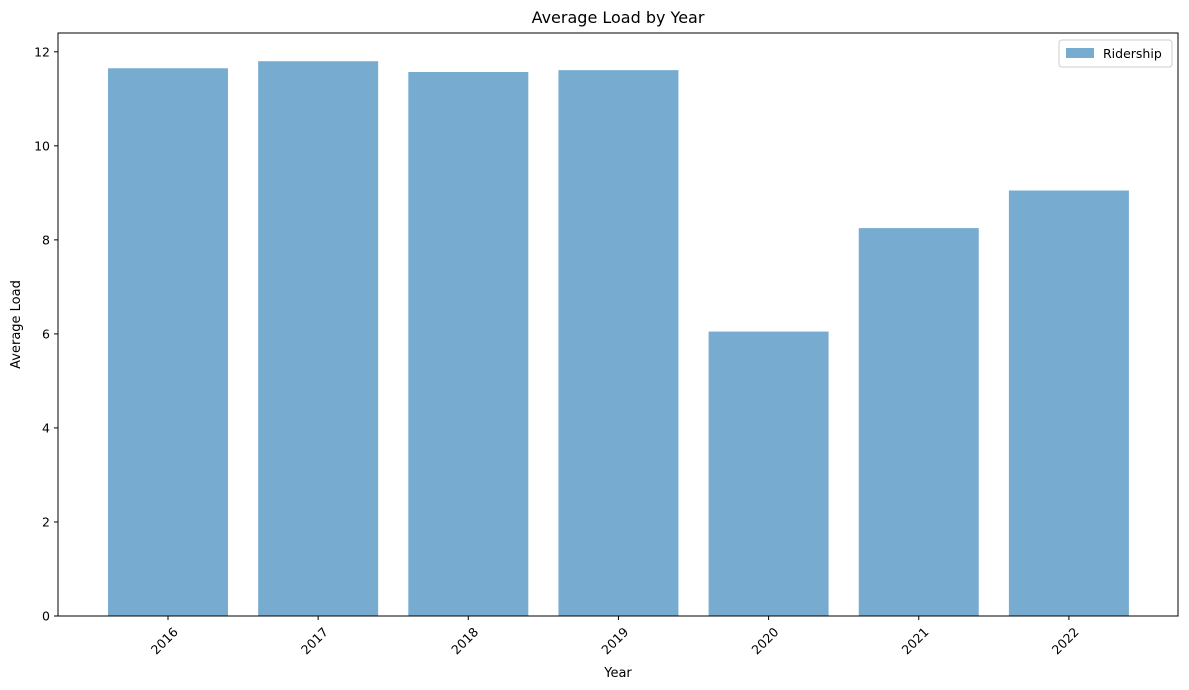 The image size is (1189, 690). I want to click on y-tick-label: 8, so click(46, 239).